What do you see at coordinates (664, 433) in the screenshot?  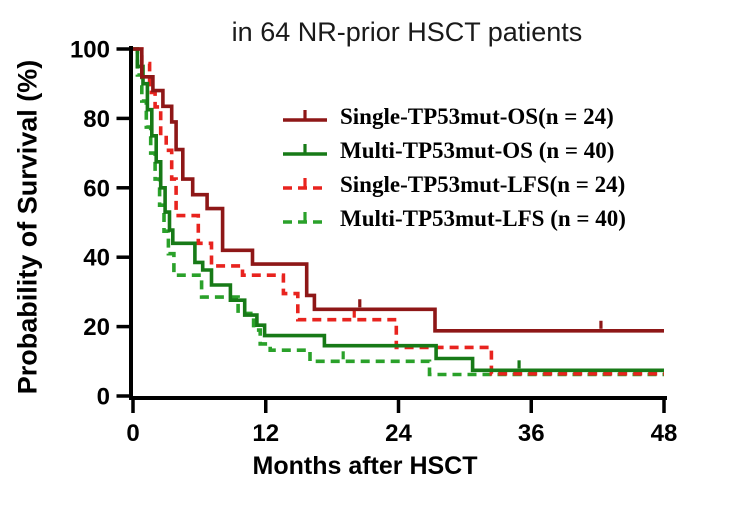 I see `x-tick-label: 48` at bounding box center [664, 433].